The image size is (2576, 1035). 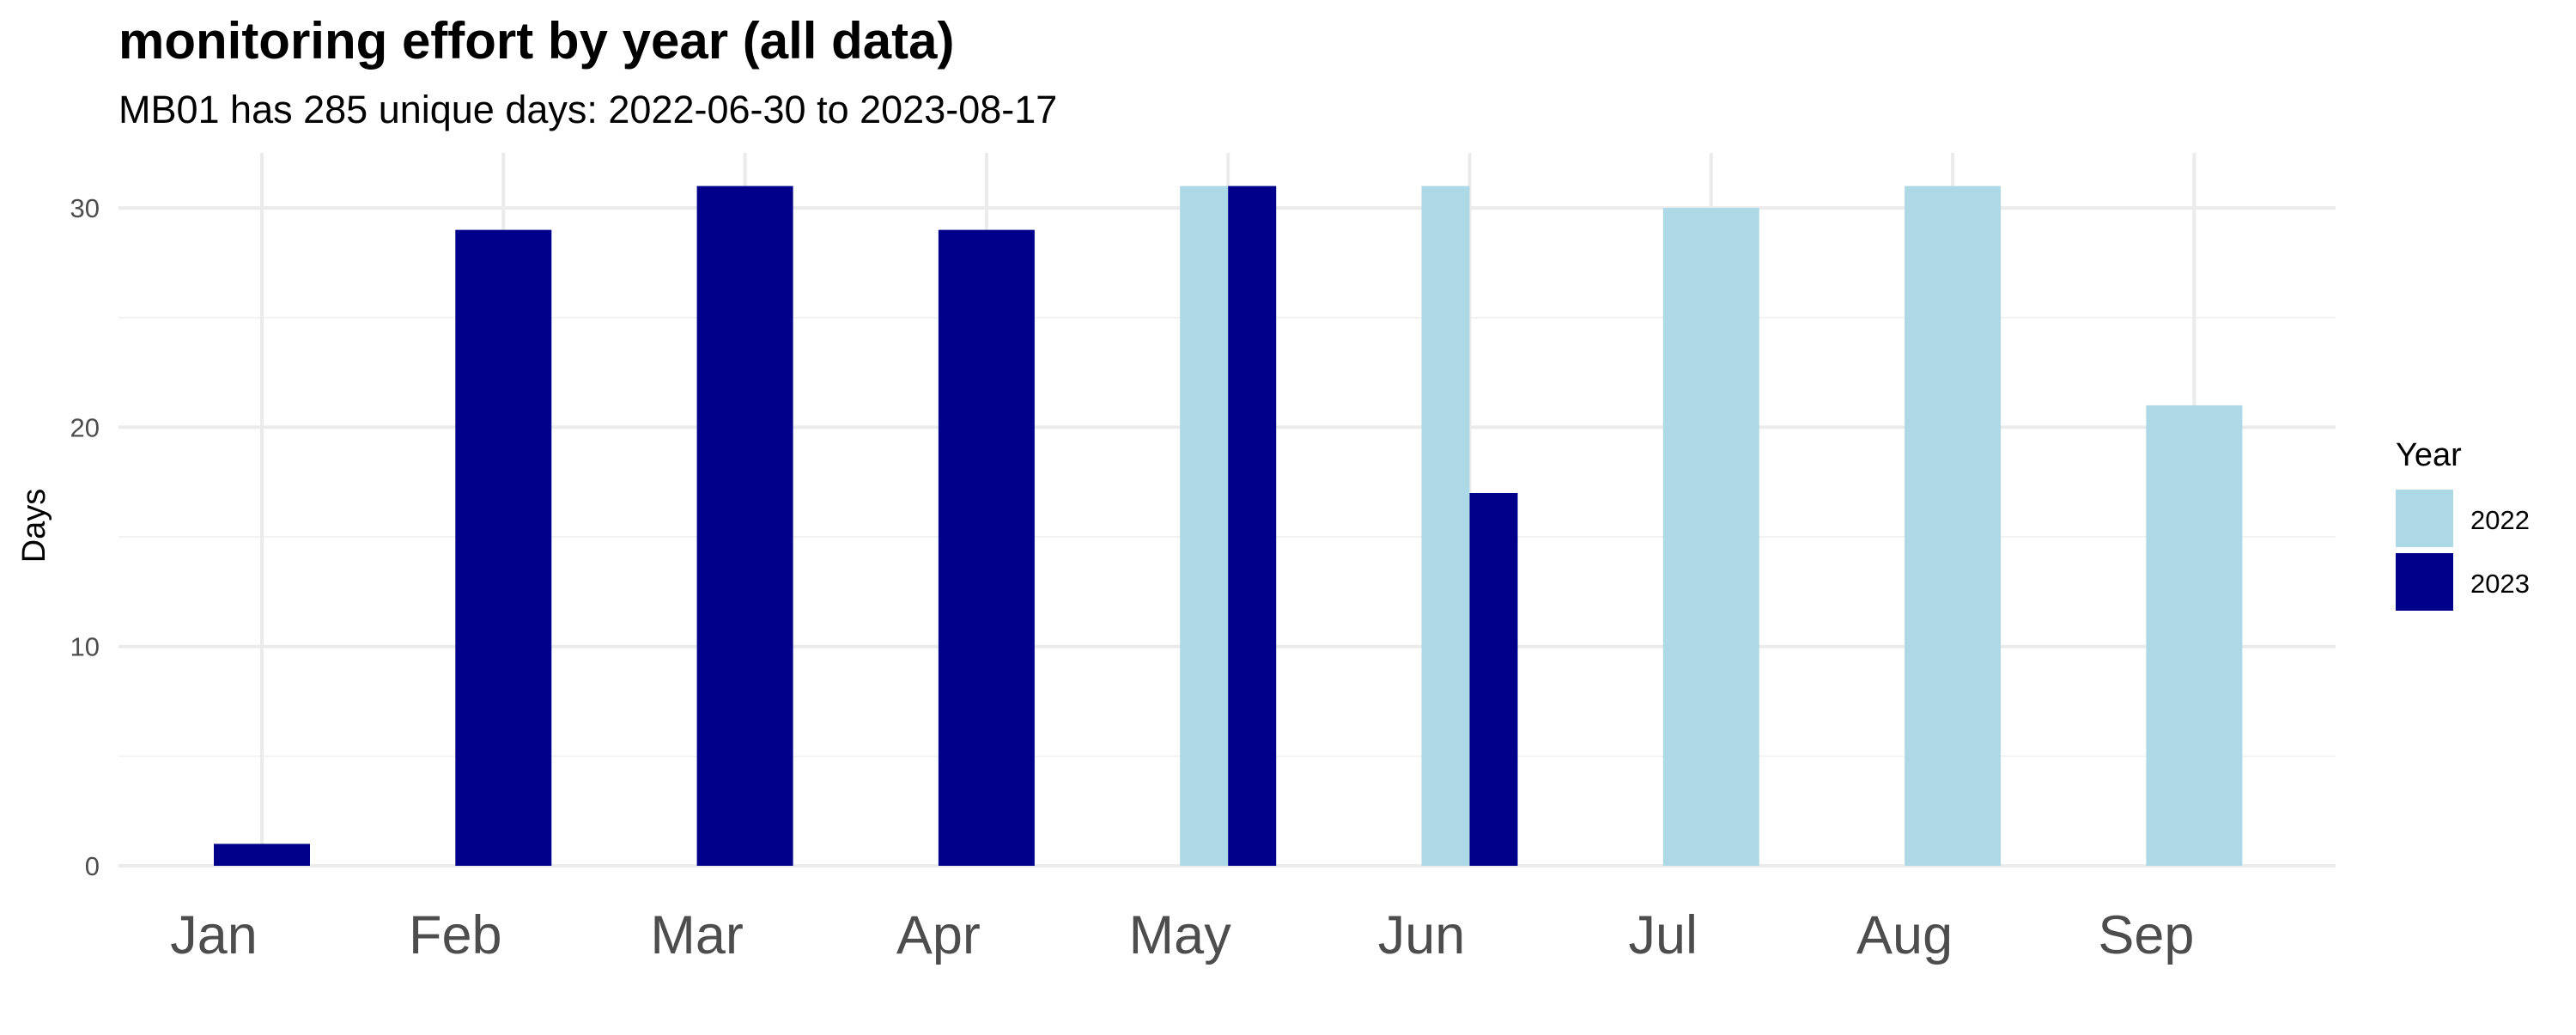 I want to click on y-tick-label: 30, so click(x=85, y=208).